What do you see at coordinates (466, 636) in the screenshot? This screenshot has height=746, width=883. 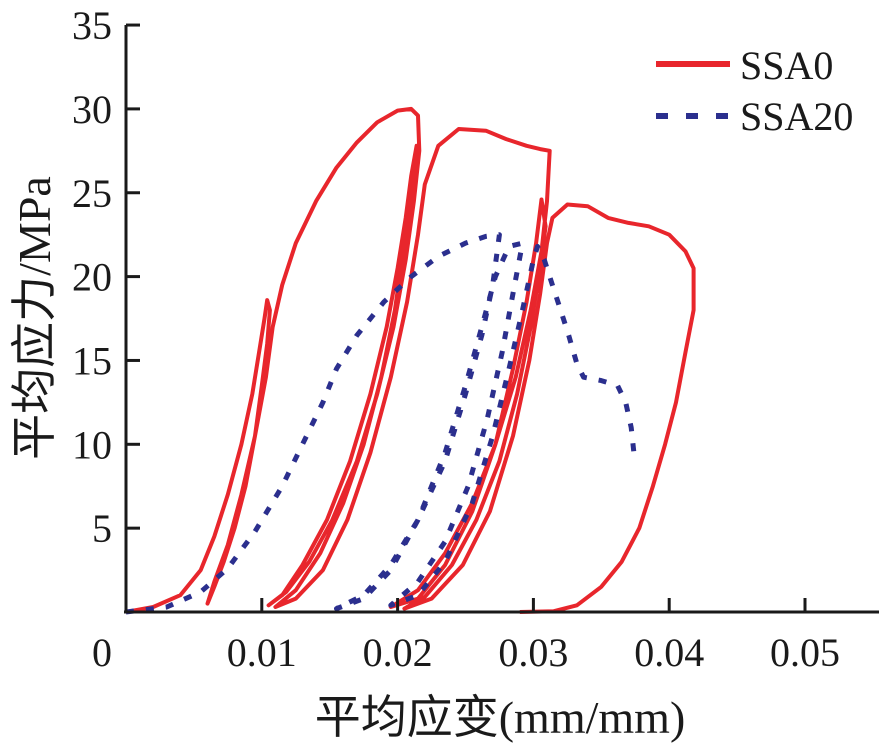 I see `x-ticks: 0 0.01 0.02 0.03 0.04 0.05` at bounding box center [466, 636].